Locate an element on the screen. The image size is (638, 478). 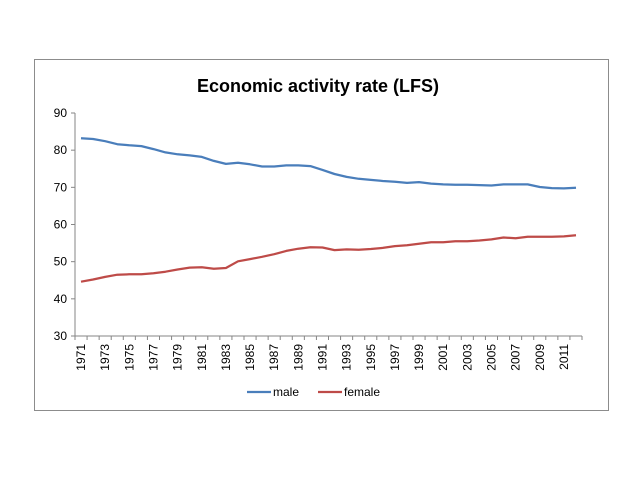
x-tick-label: 2005 is located at coordinates (491, 357).